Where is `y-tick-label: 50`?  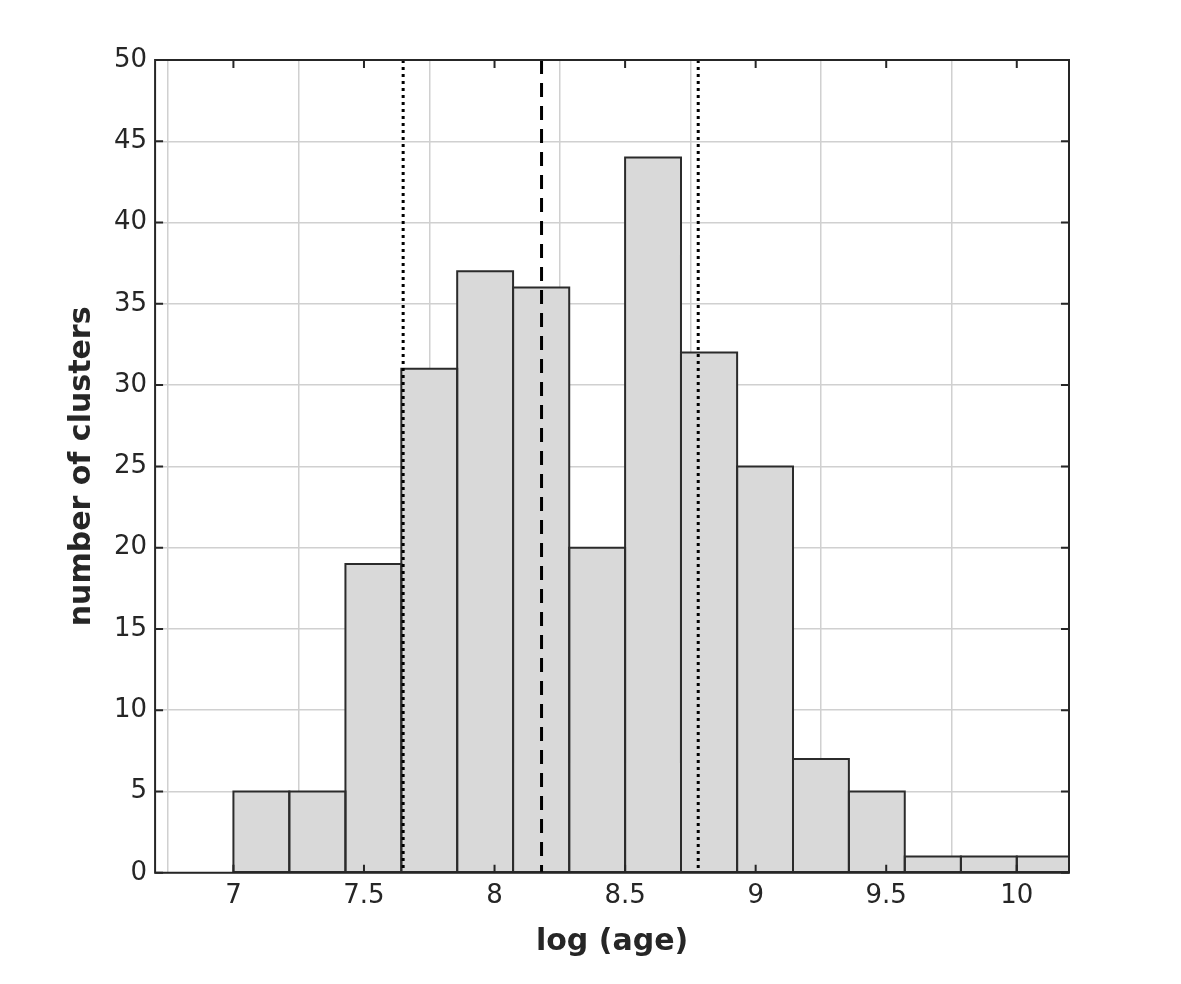
y-tick-label: 50 is located at coordinates (130, 57).